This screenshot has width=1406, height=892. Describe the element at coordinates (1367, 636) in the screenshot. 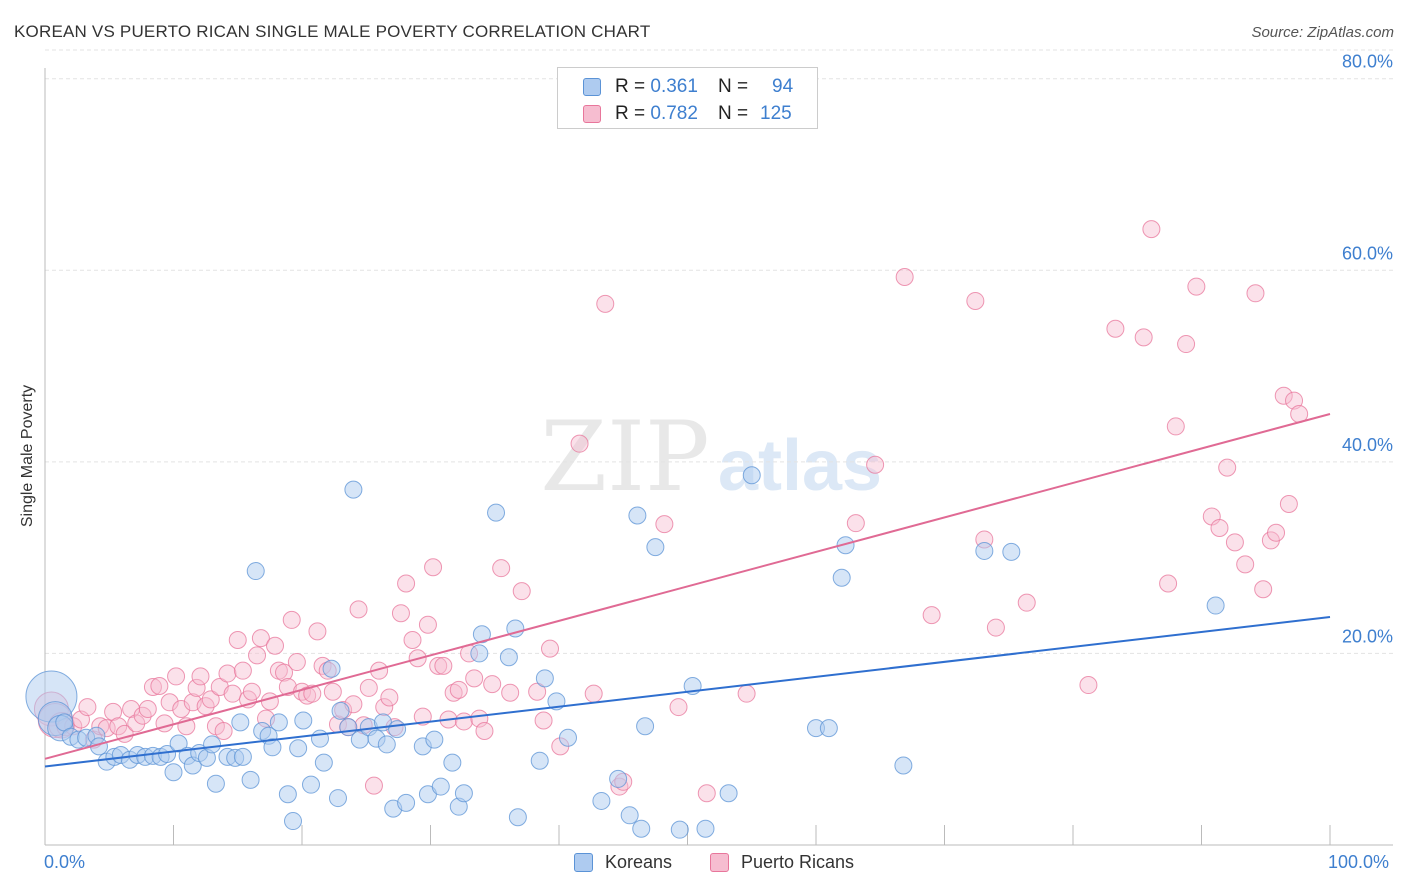

I see `y-tick-label: 20.0%` at that location.